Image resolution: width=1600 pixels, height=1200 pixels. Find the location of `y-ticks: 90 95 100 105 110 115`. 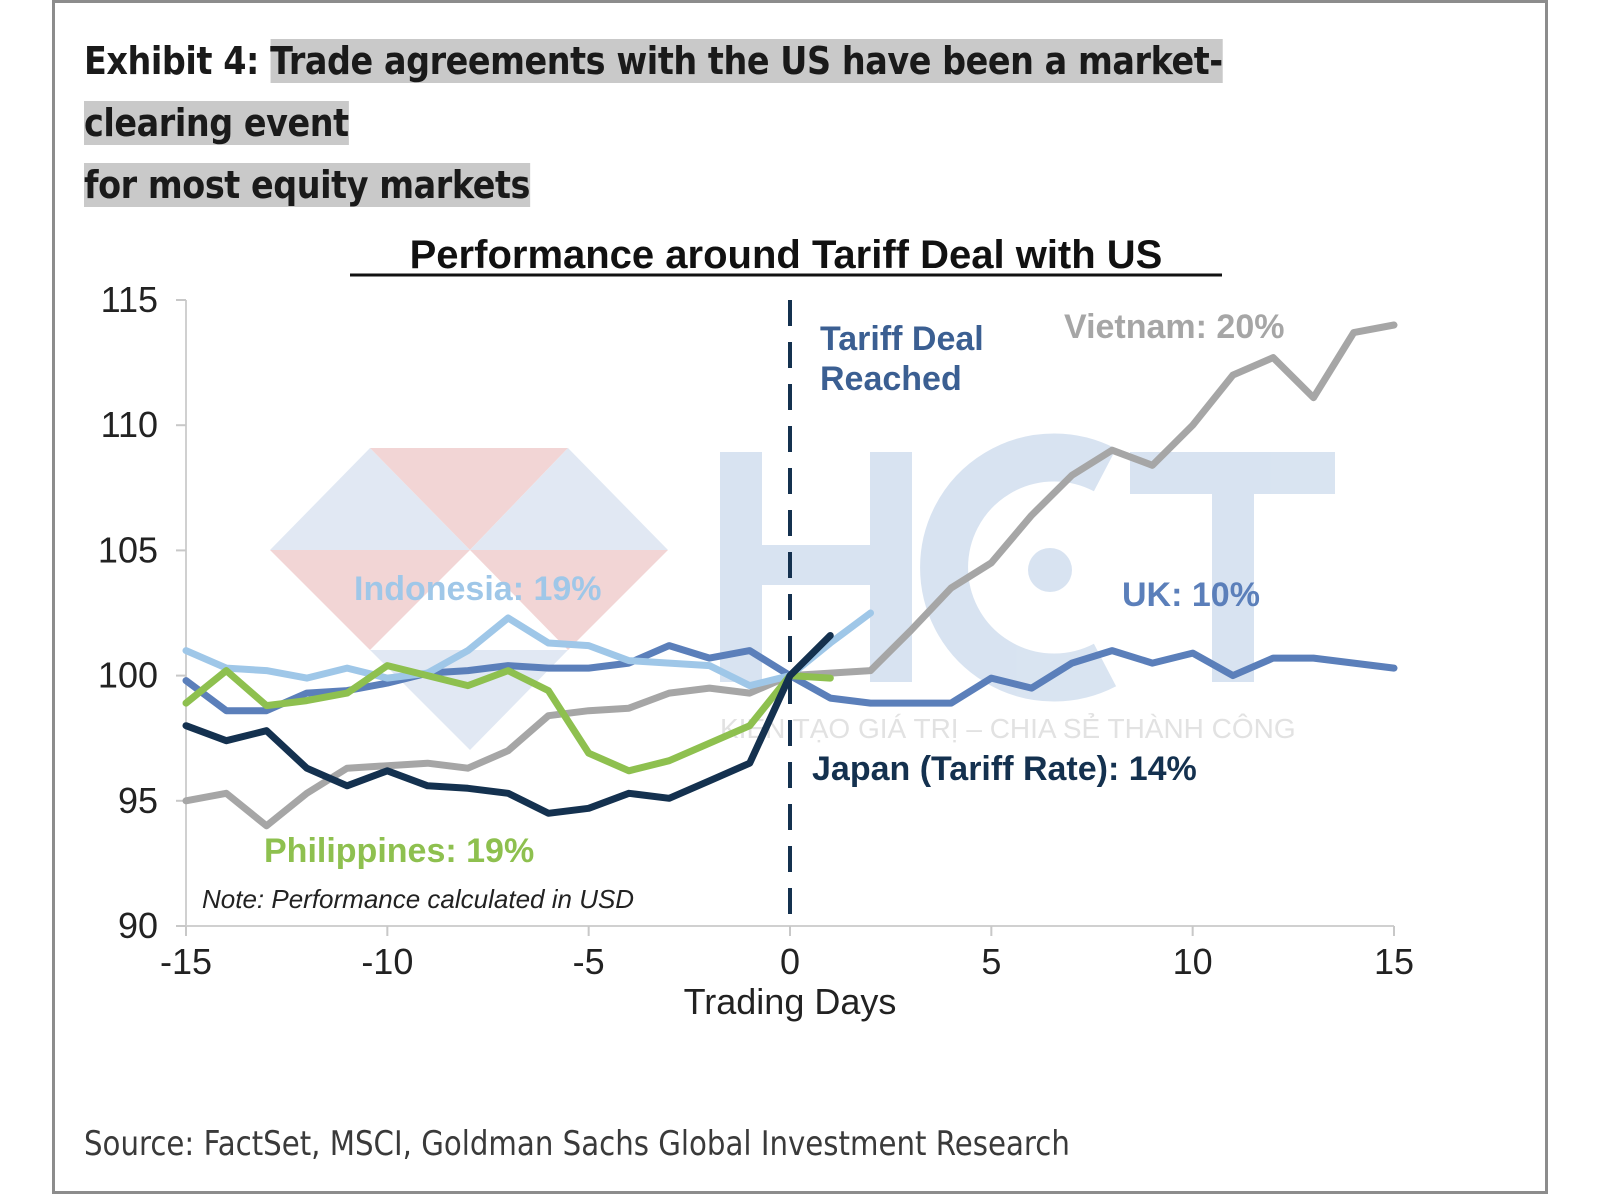

y-ticks: 90 95 100 105 110 115 is located at coordinates (142, 612).